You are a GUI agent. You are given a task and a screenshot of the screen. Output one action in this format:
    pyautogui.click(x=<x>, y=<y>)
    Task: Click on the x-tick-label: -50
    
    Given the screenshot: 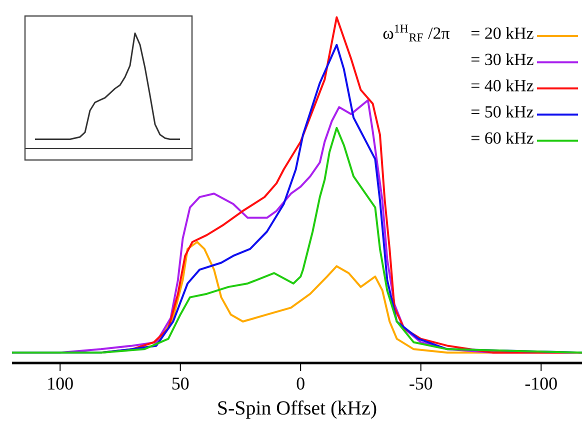 What is the action you would take?
    pyautogui.click(x=421, y=384)
    